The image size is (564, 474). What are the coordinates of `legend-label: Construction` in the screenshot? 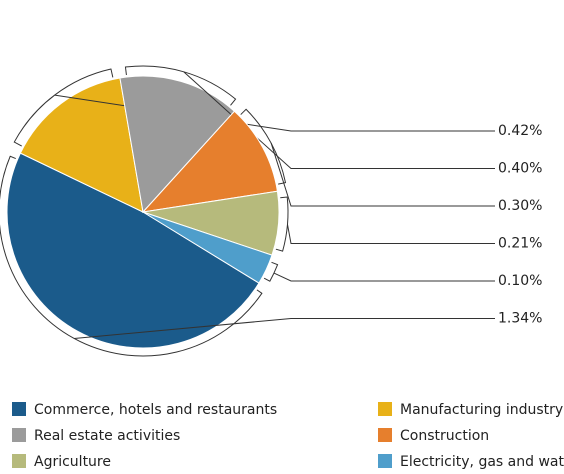 It's located at (444, 436).